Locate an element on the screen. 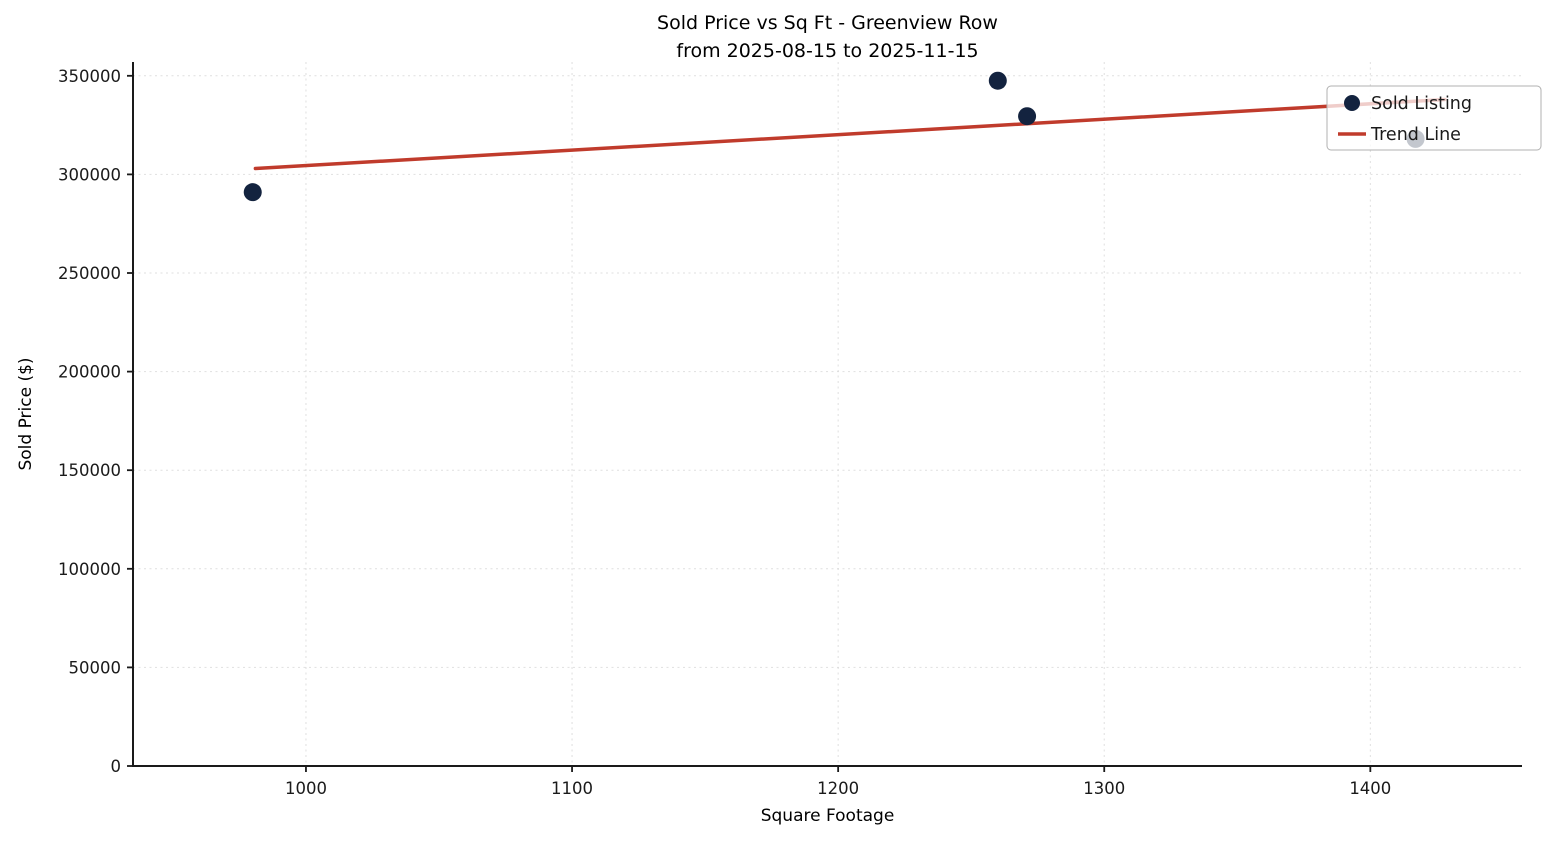  y-tick-label: 200000 is located at coordinates (89, 372).